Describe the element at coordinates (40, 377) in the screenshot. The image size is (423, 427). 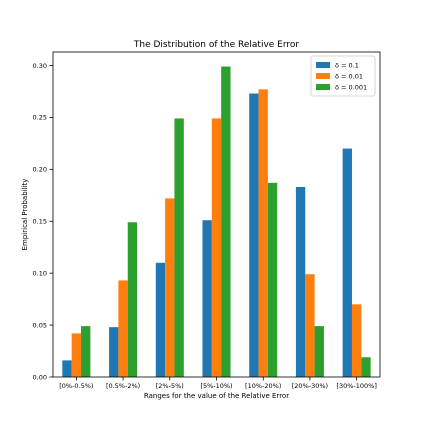
I see `y-tick-label: 0.00` at that location.